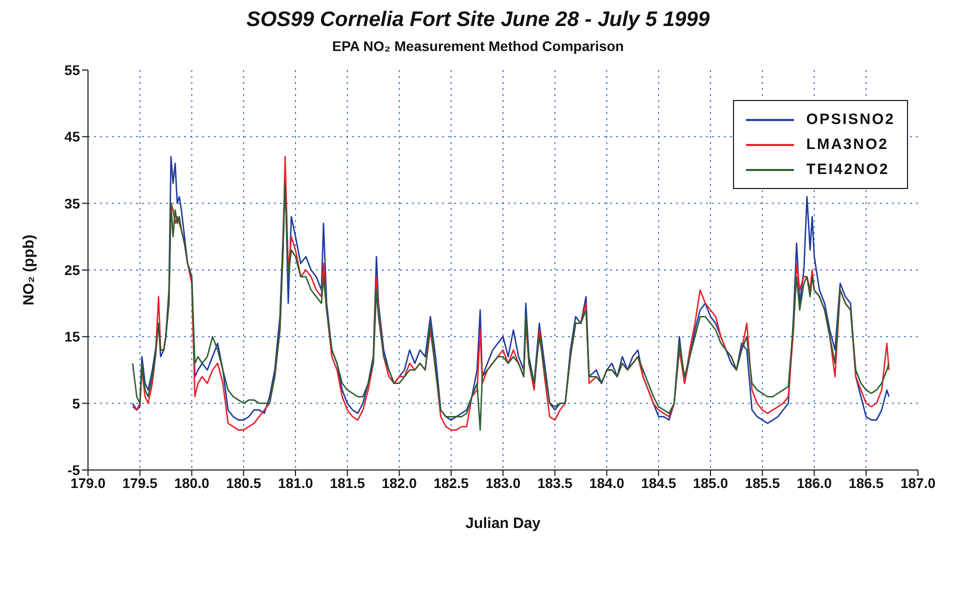 This screenshot has height=603, width=956. Describe the element at coordinates (762, 482) in the screenshot. I see `x-tick-label: 185.5` at that location.